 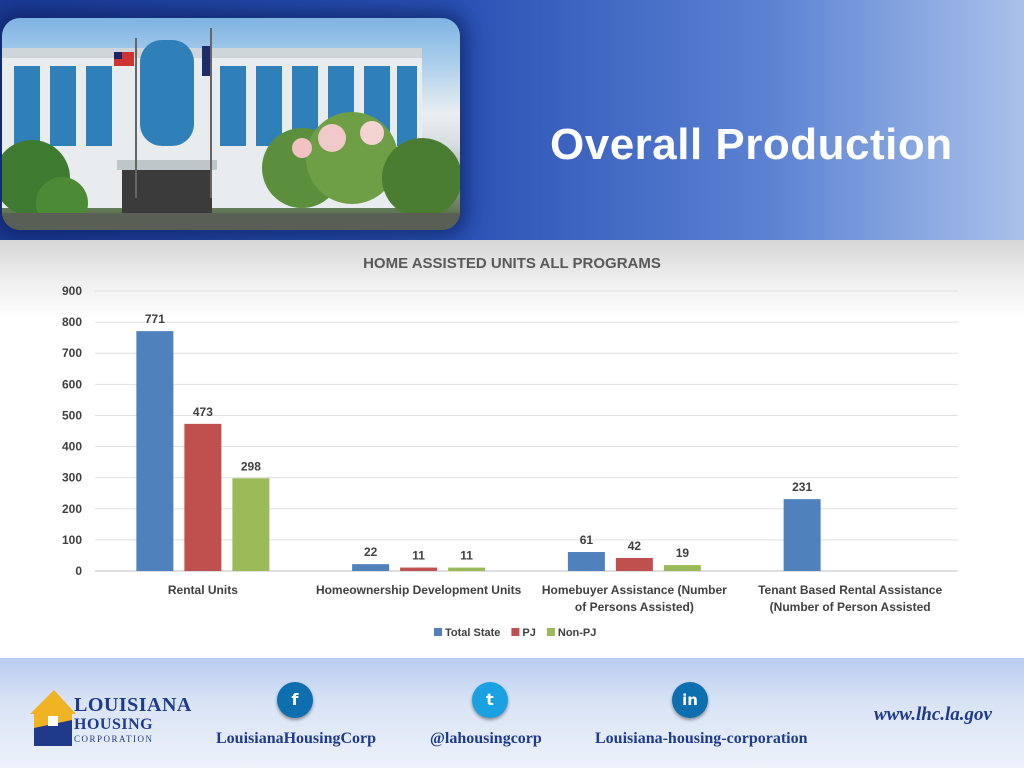 What do you see at coordinates (683, 553) in the screenshot?
I see `data-label: 19` at bounding box center [683, 553].